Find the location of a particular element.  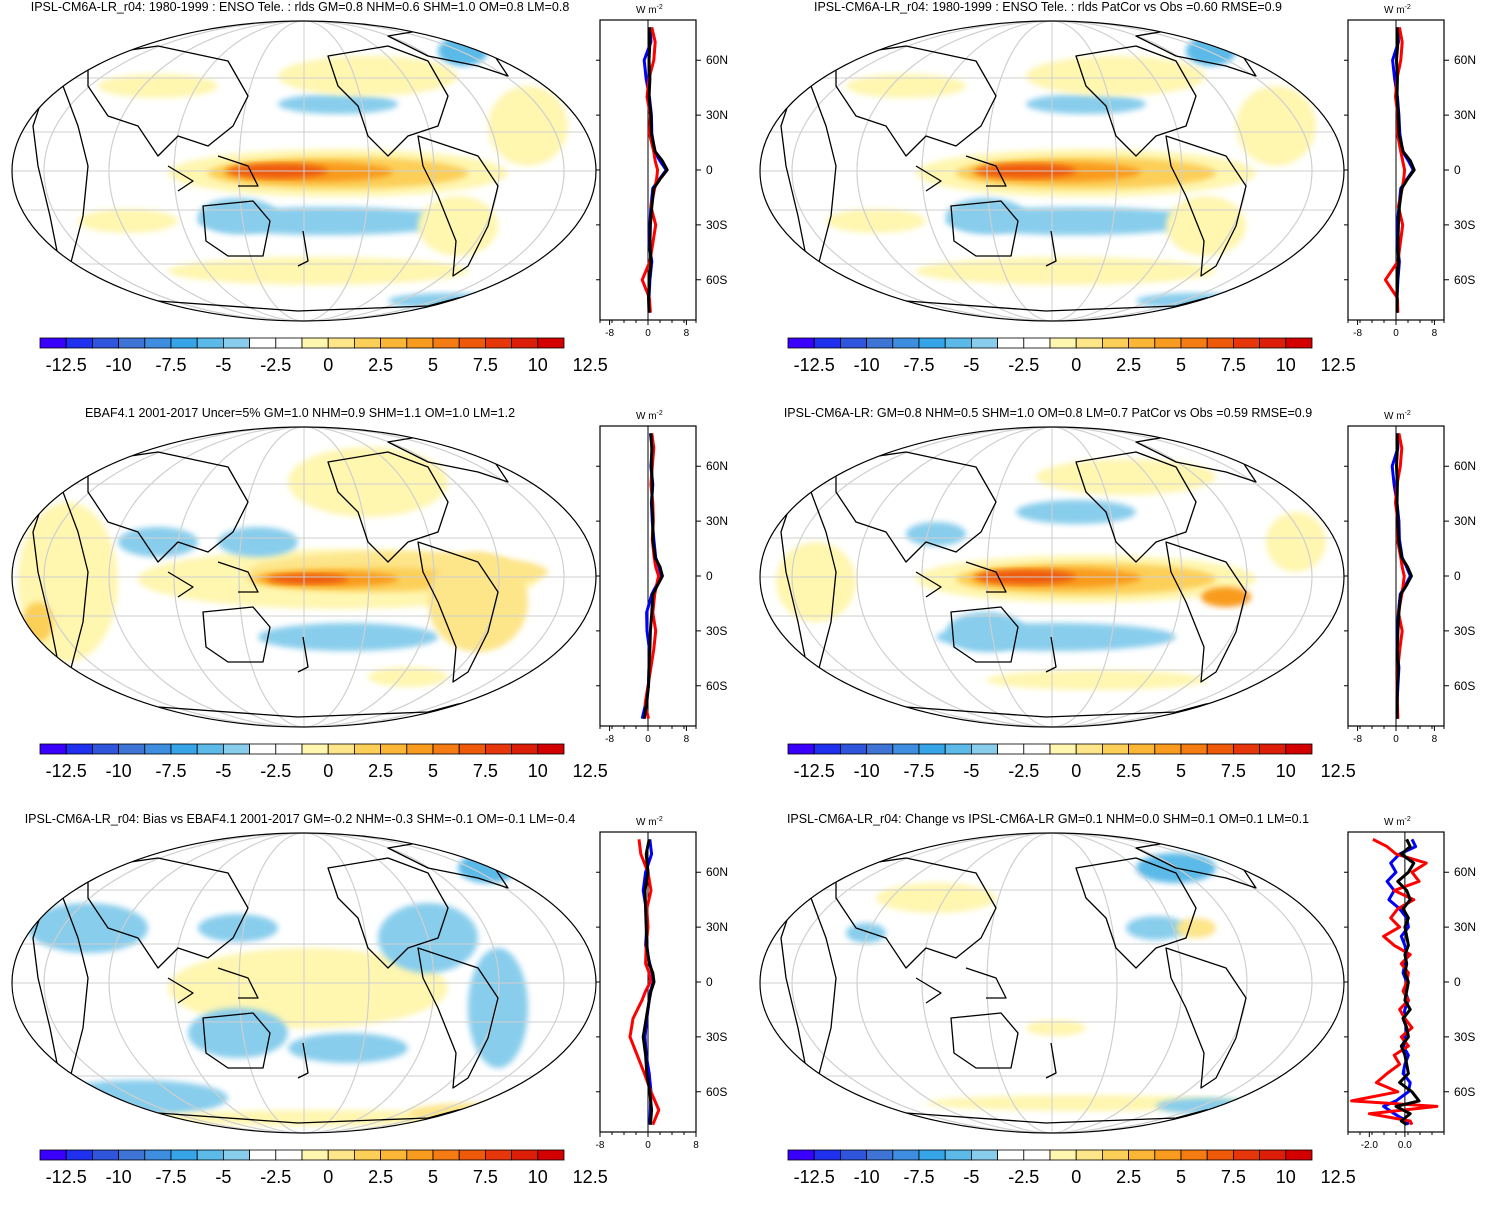

lat-label: 60S is located at coordinates (716, 1092).